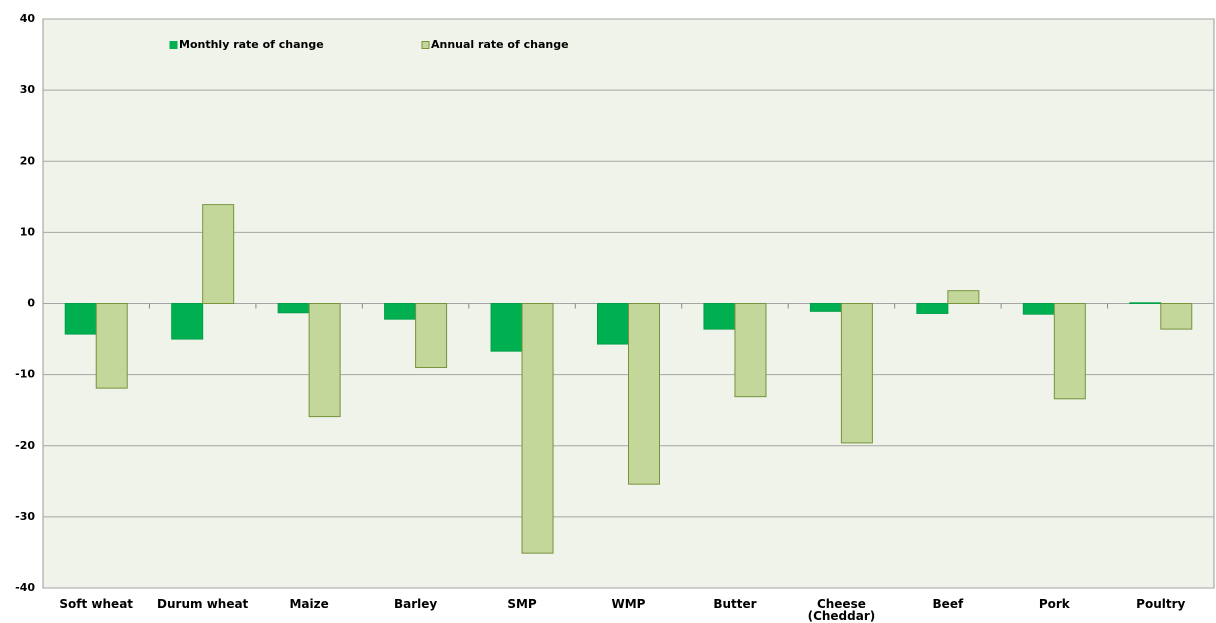 This screenshot has height=623, width=1216. What do you see at coordinates (28, 231) in the screenshot?
I see `y-tick-label: 10` at bounding box center [28, 231].